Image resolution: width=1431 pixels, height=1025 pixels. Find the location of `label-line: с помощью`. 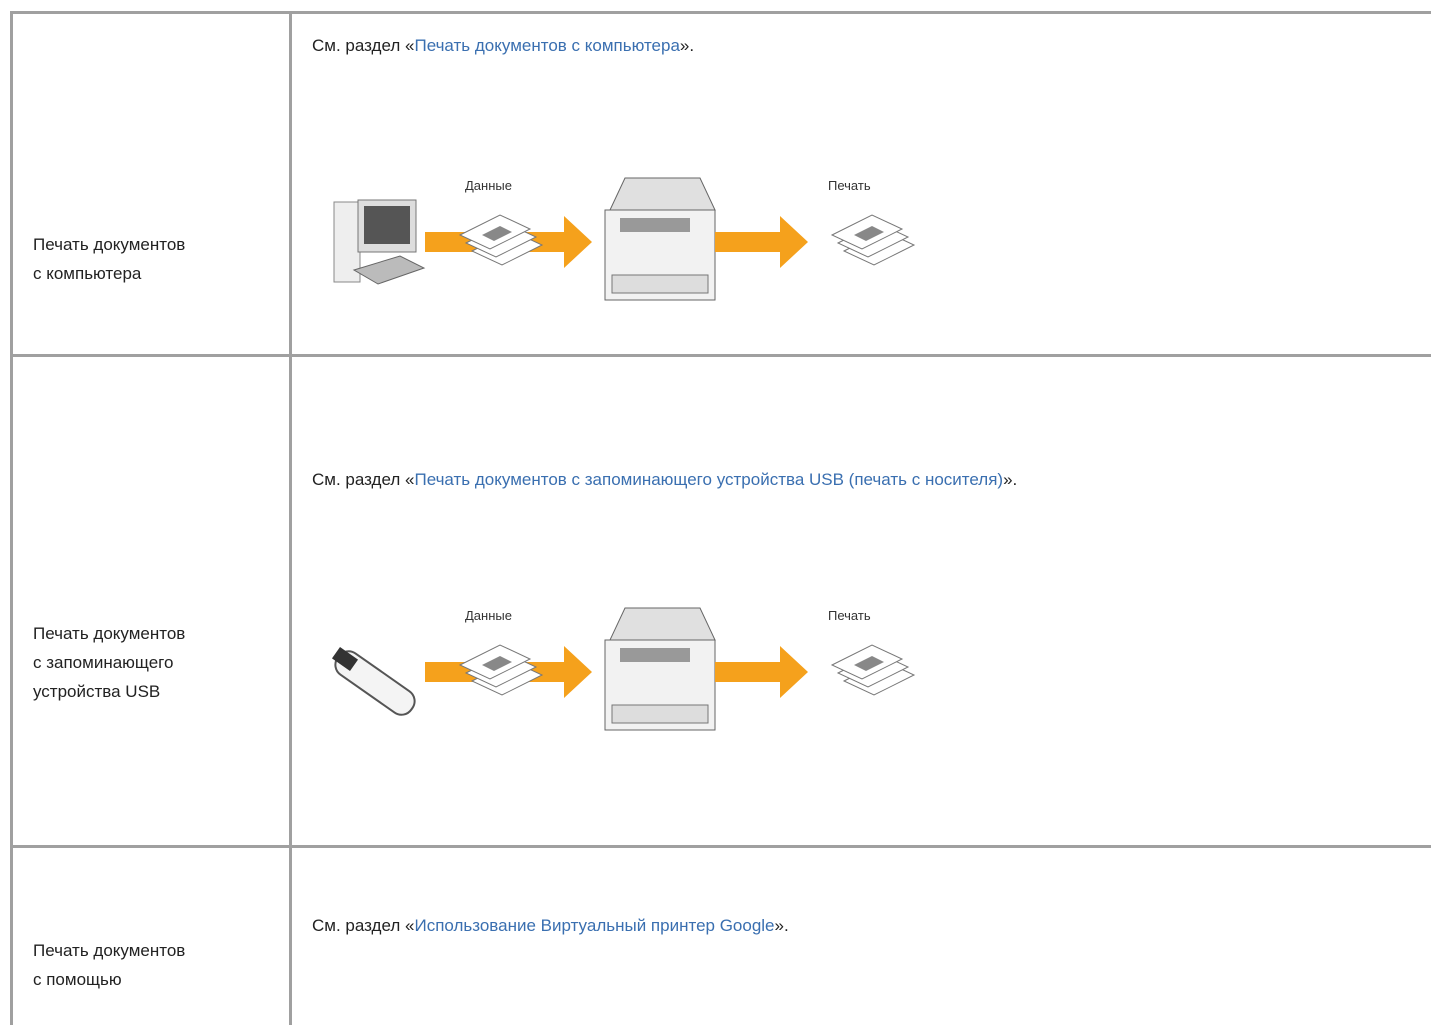

label-line: с помощью is located at coordinates (77, 979).